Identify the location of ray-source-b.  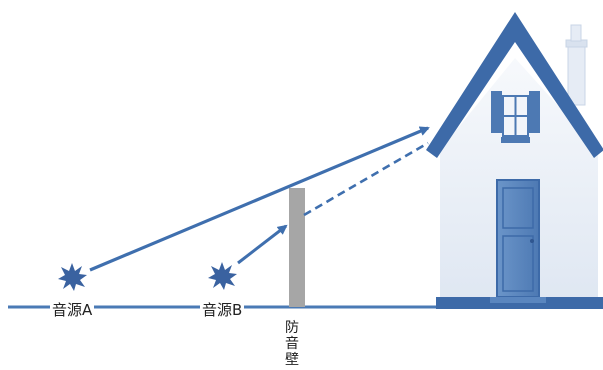
(262, 244).